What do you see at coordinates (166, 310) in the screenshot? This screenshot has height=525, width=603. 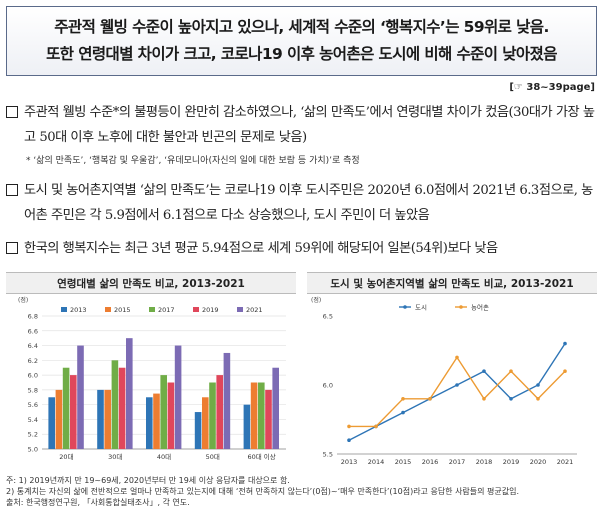 I see `legend-label: 2017` at bounding box center [166, 310].